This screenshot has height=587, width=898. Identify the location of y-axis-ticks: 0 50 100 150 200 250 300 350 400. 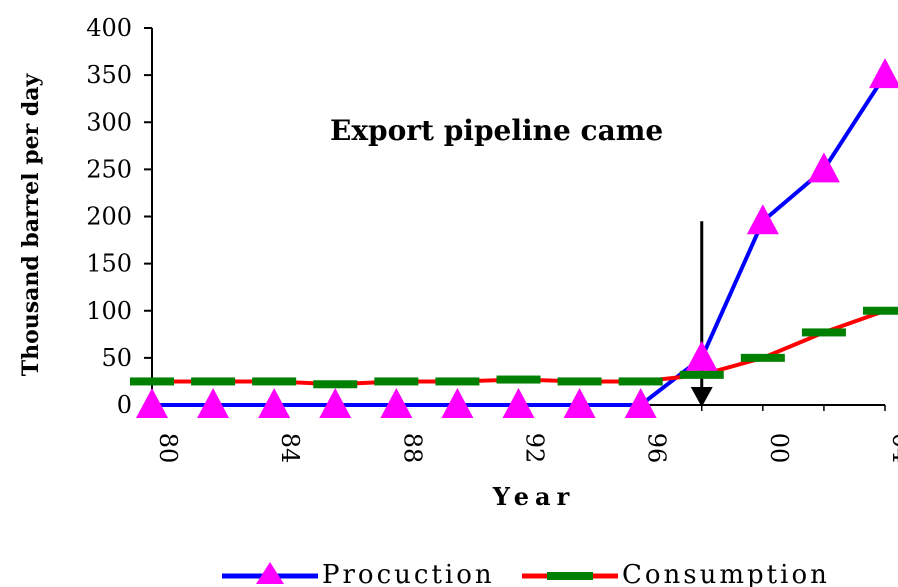
(119, 216).